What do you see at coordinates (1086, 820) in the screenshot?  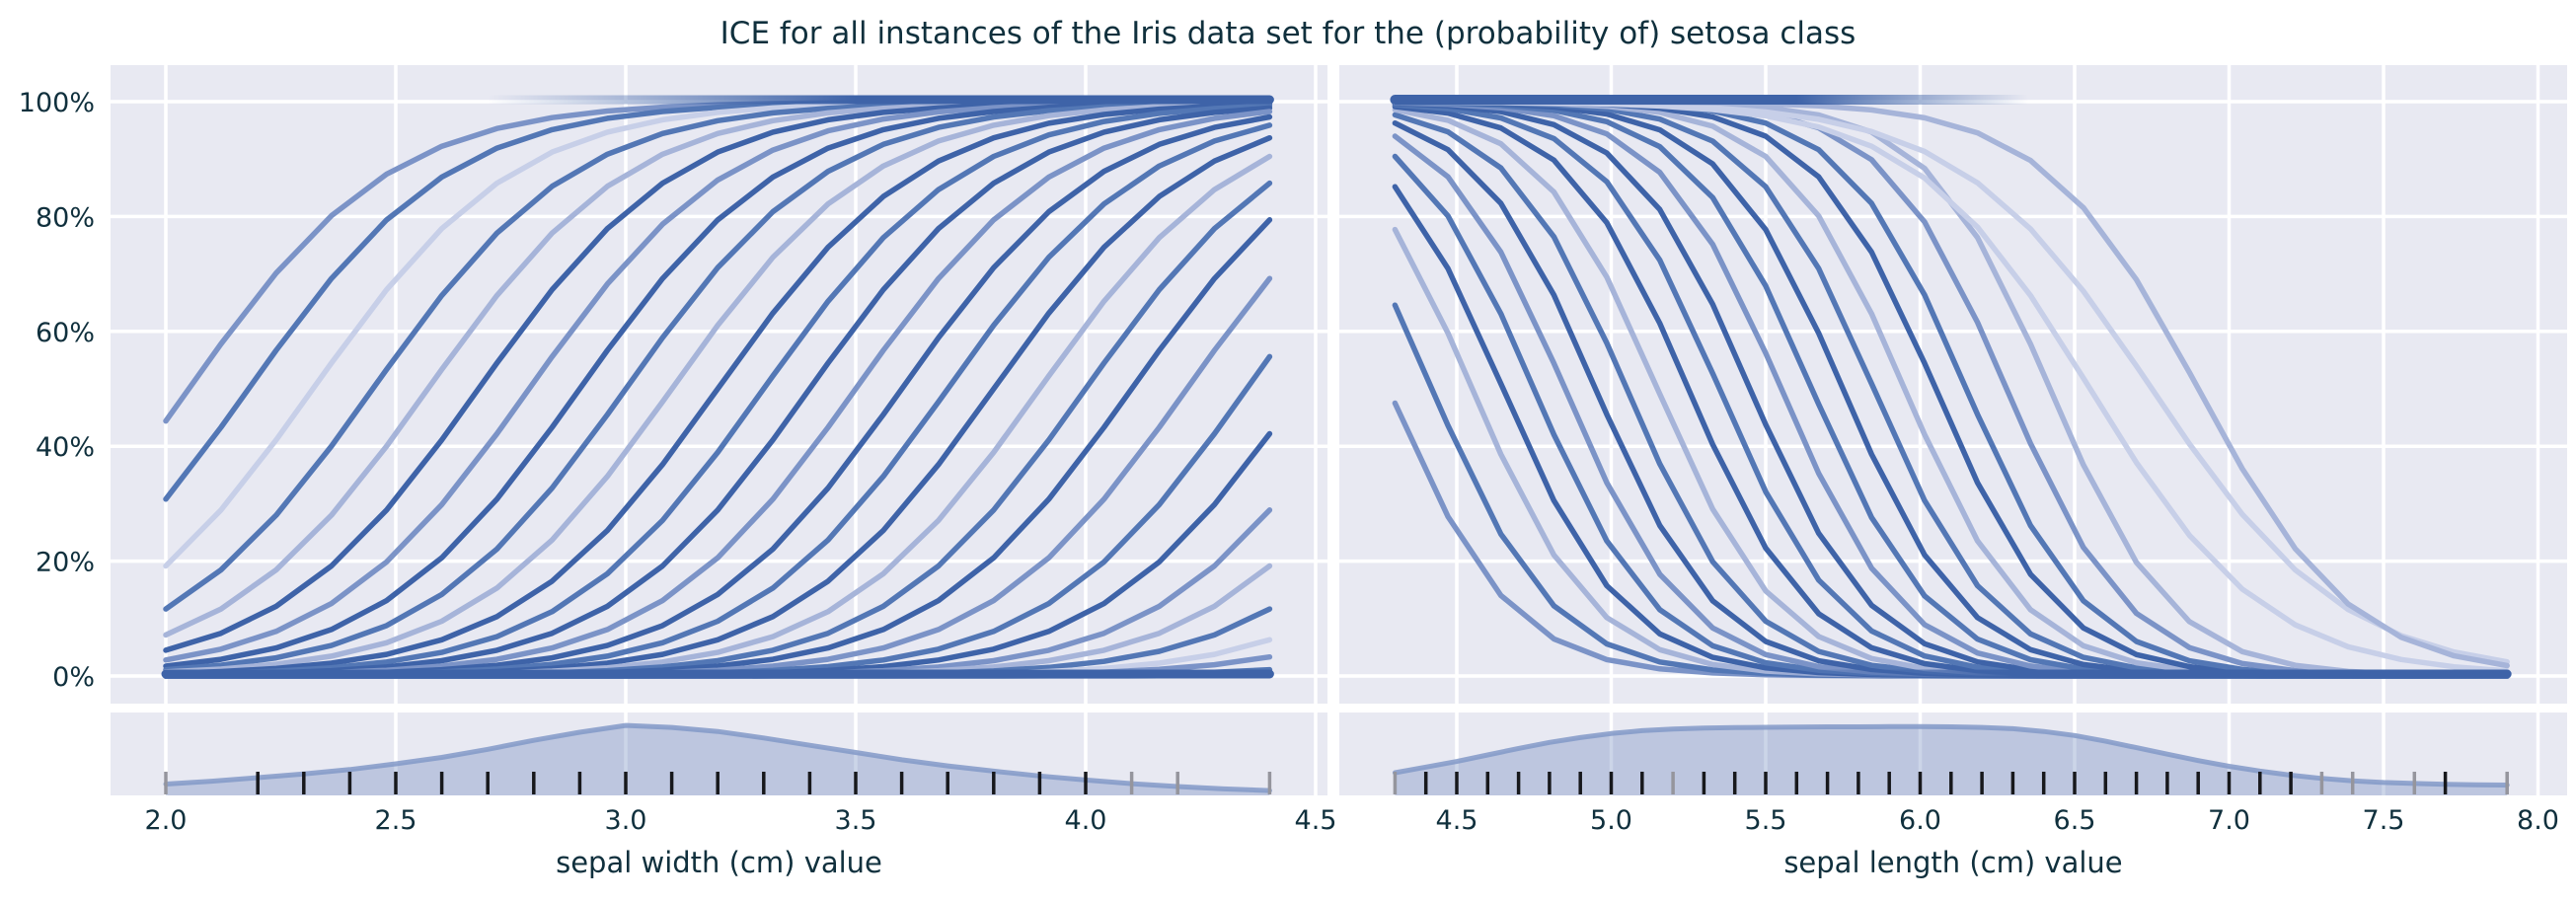 I see `x-tick-label: 4.0` at bounding box center [1086, 820].